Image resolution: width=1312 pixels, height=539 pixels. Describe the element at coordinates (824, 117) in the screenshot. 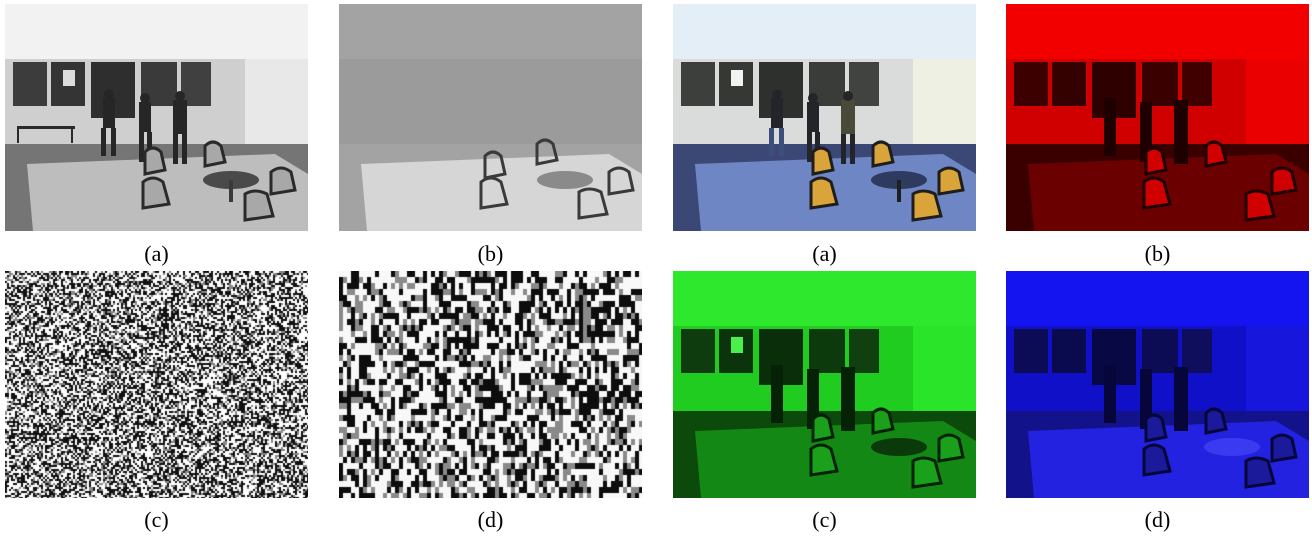

I see `color-scene-image` at that location.